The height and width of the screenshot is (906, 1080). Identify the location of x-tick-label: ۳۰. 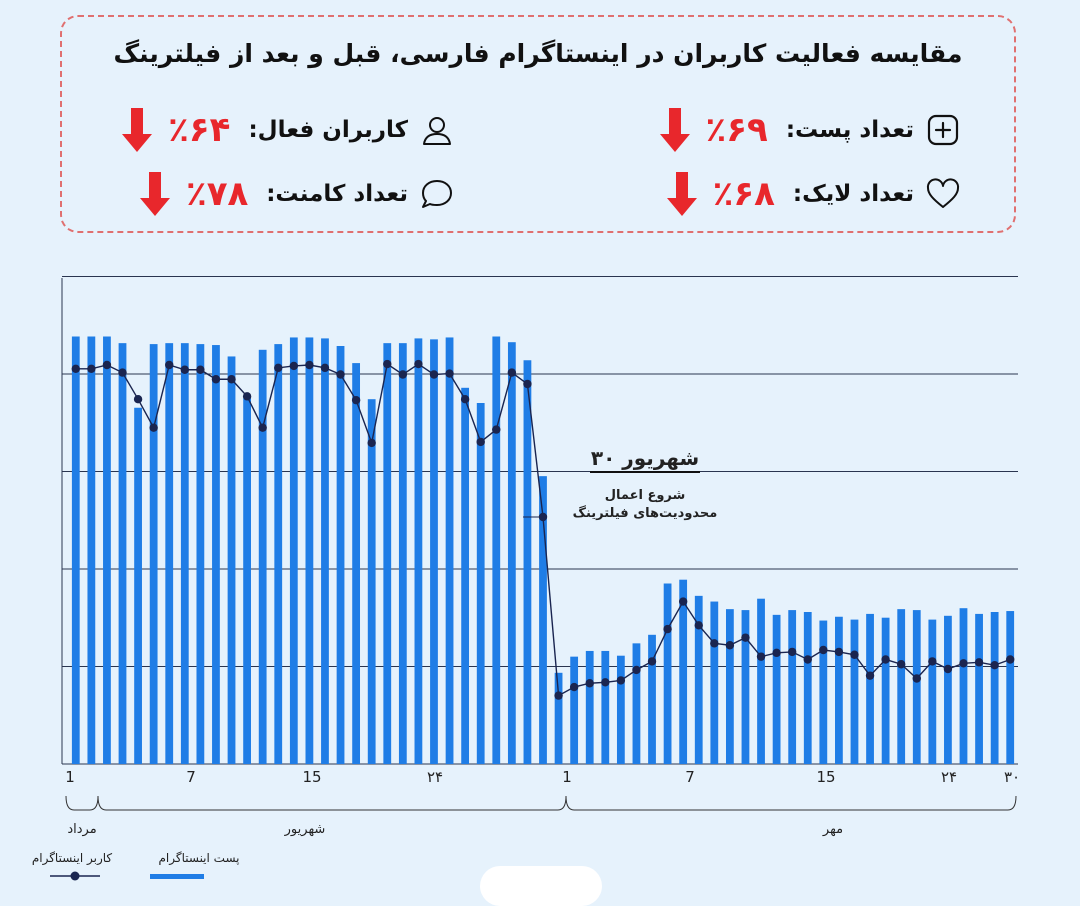
(1012, 777).